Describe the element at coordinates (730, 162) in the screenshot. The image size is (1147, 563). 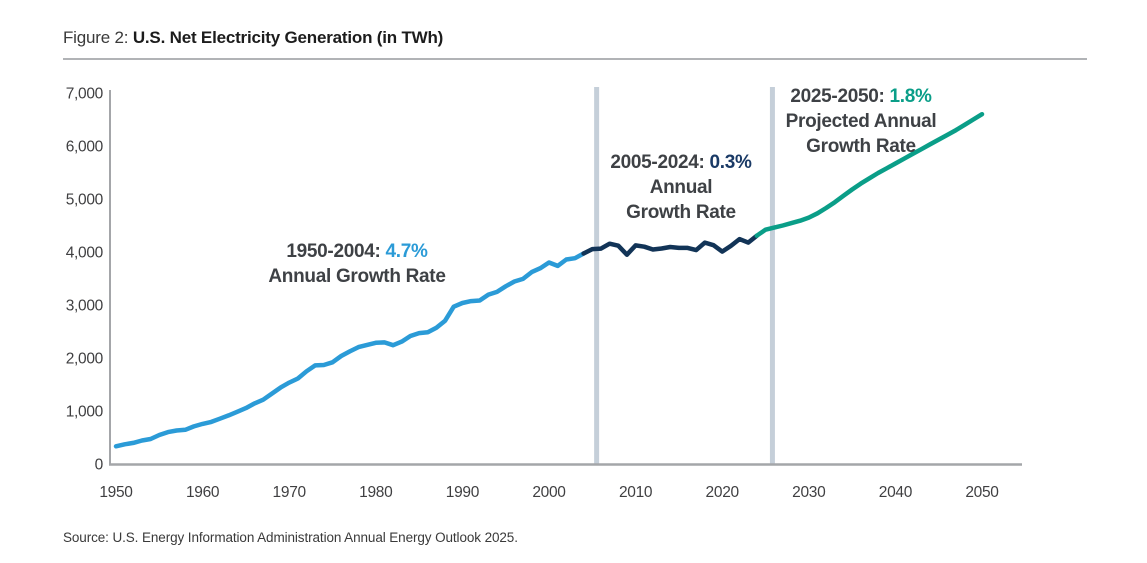
I see `annotation-growth-rate: 0.3%` at that location.